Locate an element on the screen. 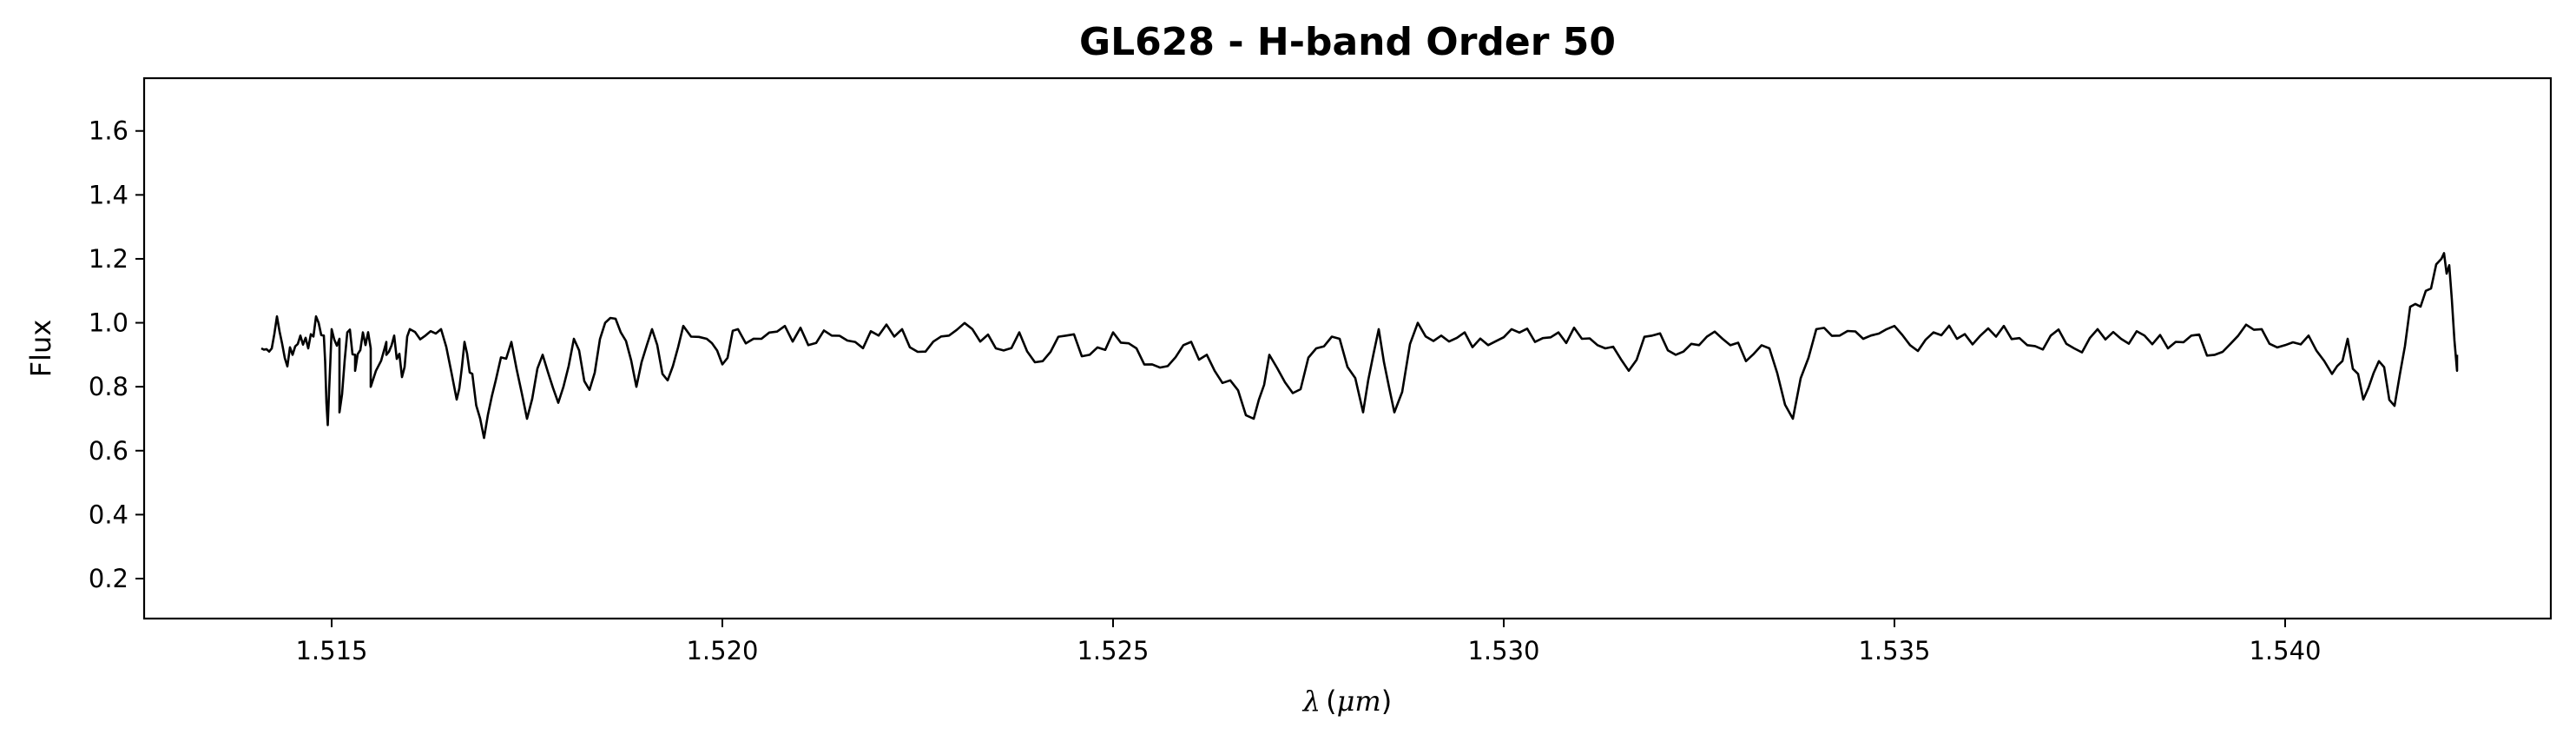  y-tick-label: 1.4 is located at coordinates (108, 194).